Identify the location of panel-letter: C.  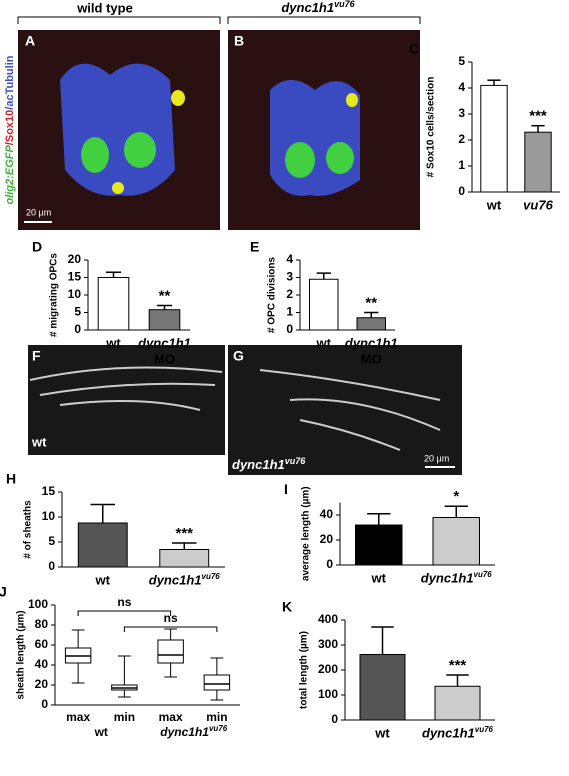
(414, 49).